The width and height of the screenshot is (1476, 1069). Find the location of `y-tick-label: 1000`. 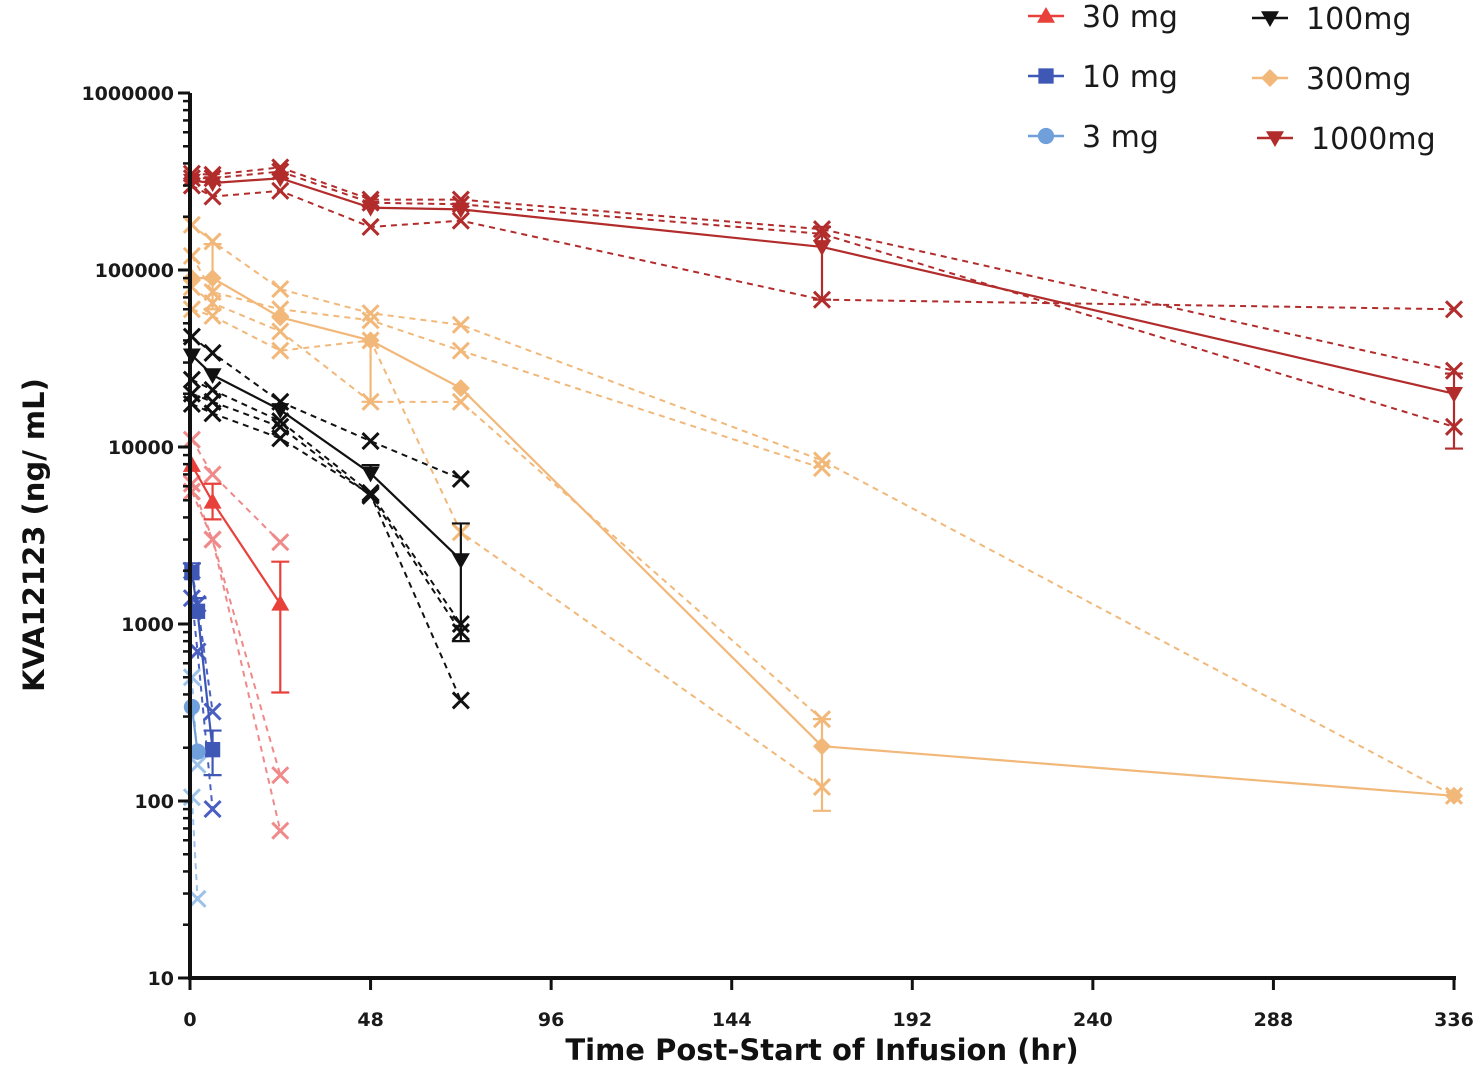

y-tick-label: 1000 is located at coordinates (147, 625).